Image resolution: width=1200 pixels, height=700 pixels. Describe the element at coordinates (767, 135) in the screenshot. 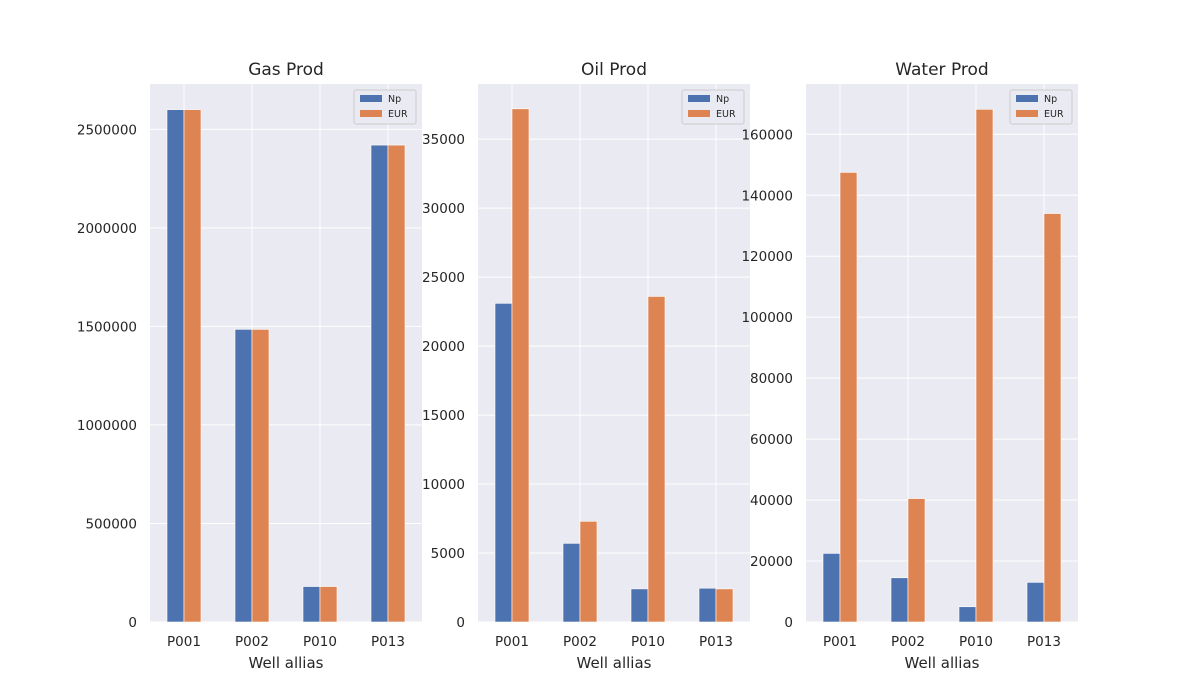

I see `y-tick-label: 160000` at that location.